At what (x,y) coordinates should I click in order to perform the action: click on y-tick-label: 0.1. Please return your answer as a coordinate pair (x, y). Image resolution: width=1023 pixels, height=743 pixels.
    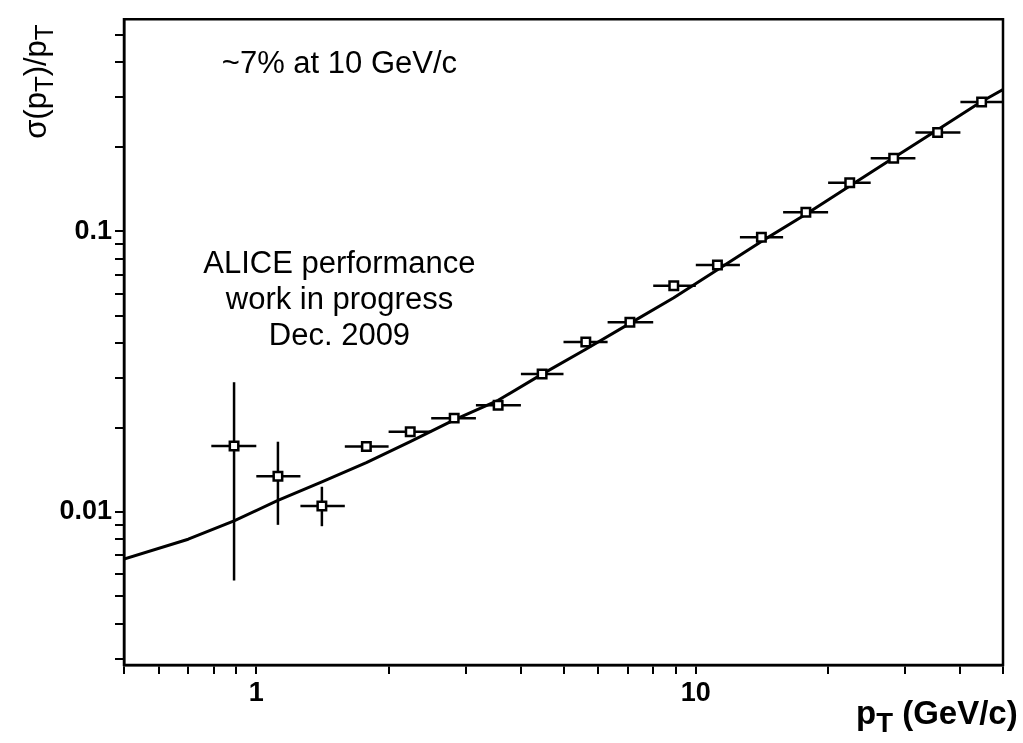
    Looking at the image, I should click on (93, 229).